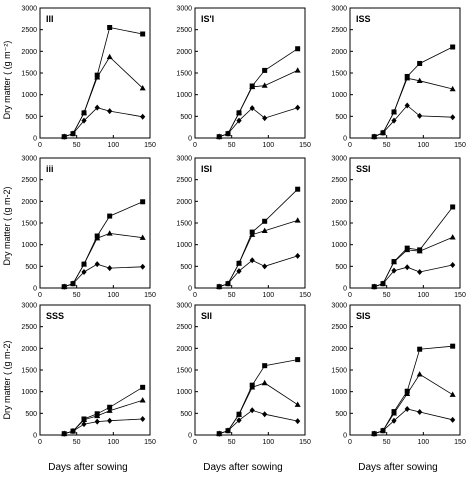  I want to click on panel-7: 0 500 1000 1500 2000 2500 3000 0 50 100 150 SSS, so click(88, 375).